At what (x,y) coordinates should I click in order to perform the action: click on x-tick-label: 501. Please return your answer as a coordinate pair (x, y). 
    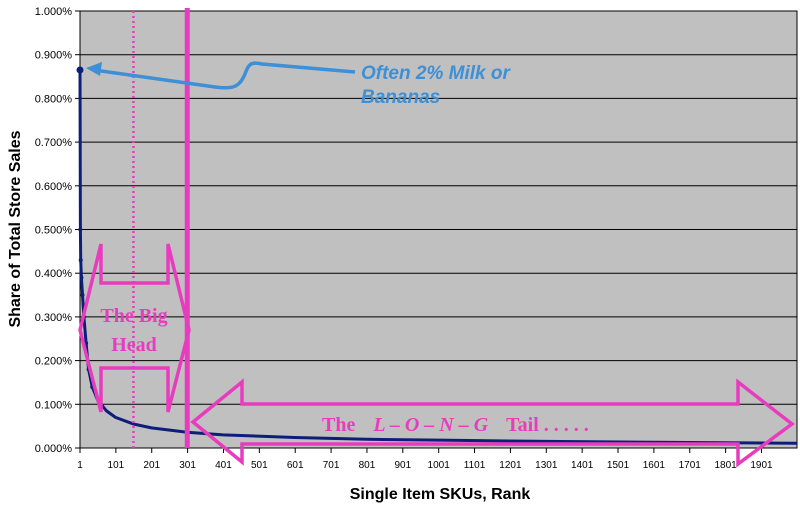
    Looking at the image, I should click on (259, 465).